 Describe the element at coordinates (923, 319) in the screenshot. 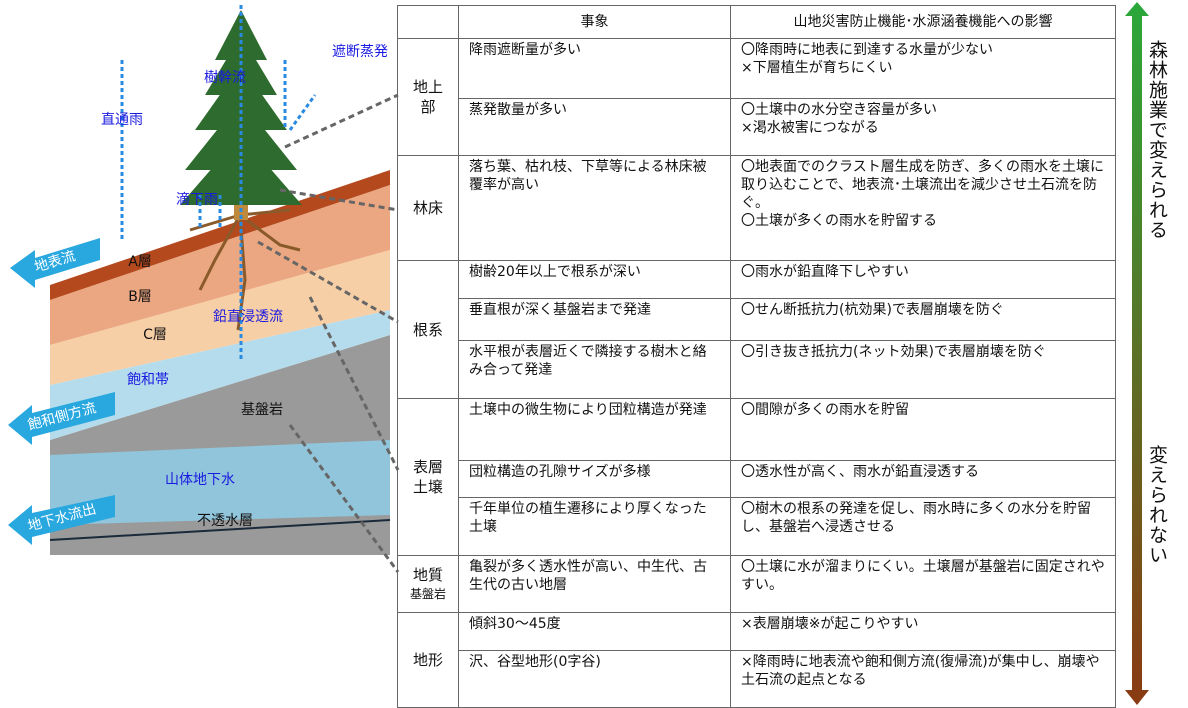

I see `cell: 〇せん断抵抗力(杭効果)で表層崩壊を防ぐ` at that location.